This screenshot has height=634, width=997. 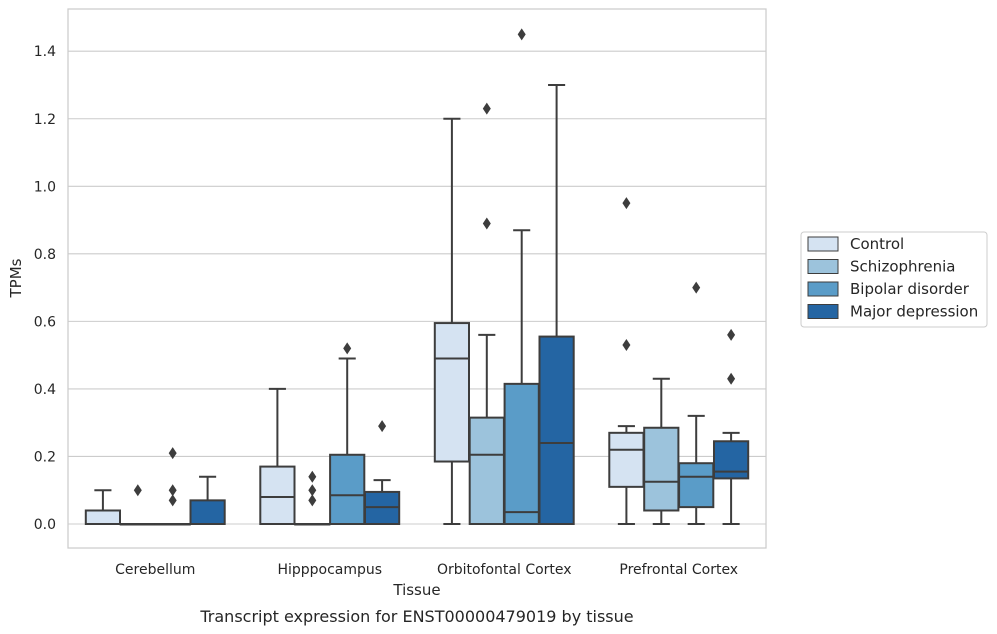 What do you see at coordinates (902, 267) in the screenshot?
I see `legend-label: Schizophrenia` at bounding box center [902, 267].